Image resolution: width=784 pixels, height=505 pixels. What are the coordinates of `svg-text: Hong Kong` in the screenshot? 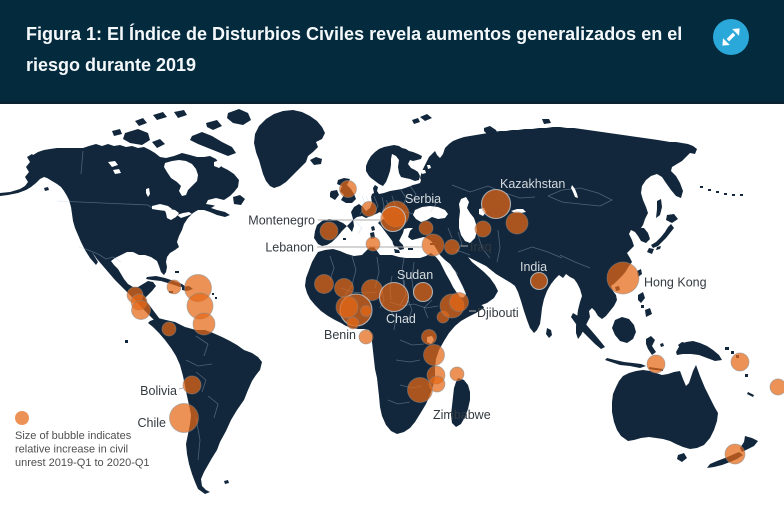 It's located at (675, 283).